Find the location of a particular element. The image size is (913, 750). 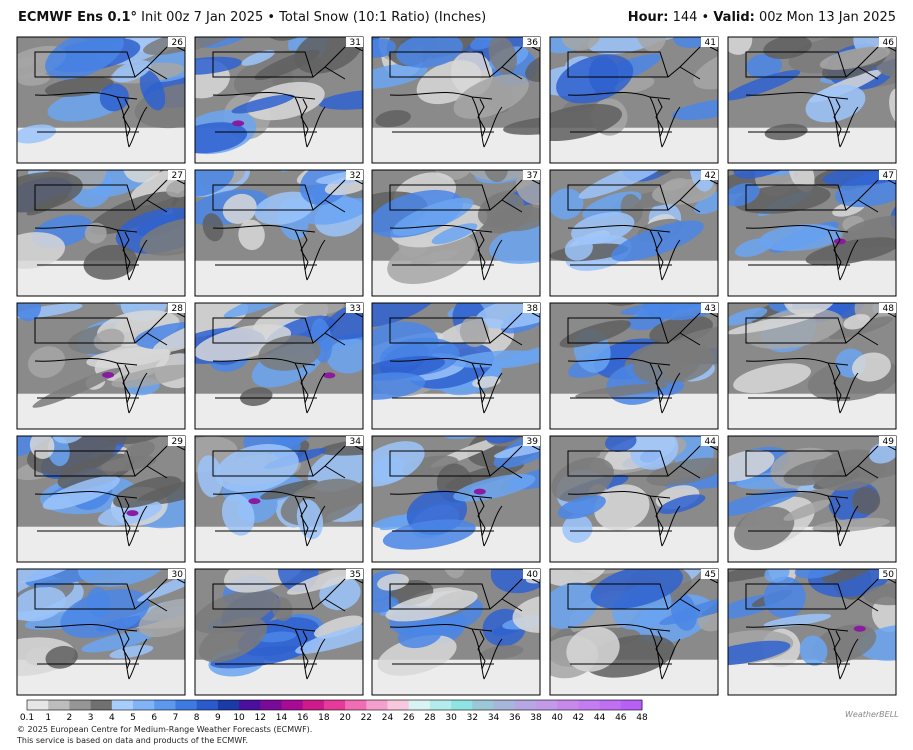

map-panel: 35 is located at coordinates (279, 632).